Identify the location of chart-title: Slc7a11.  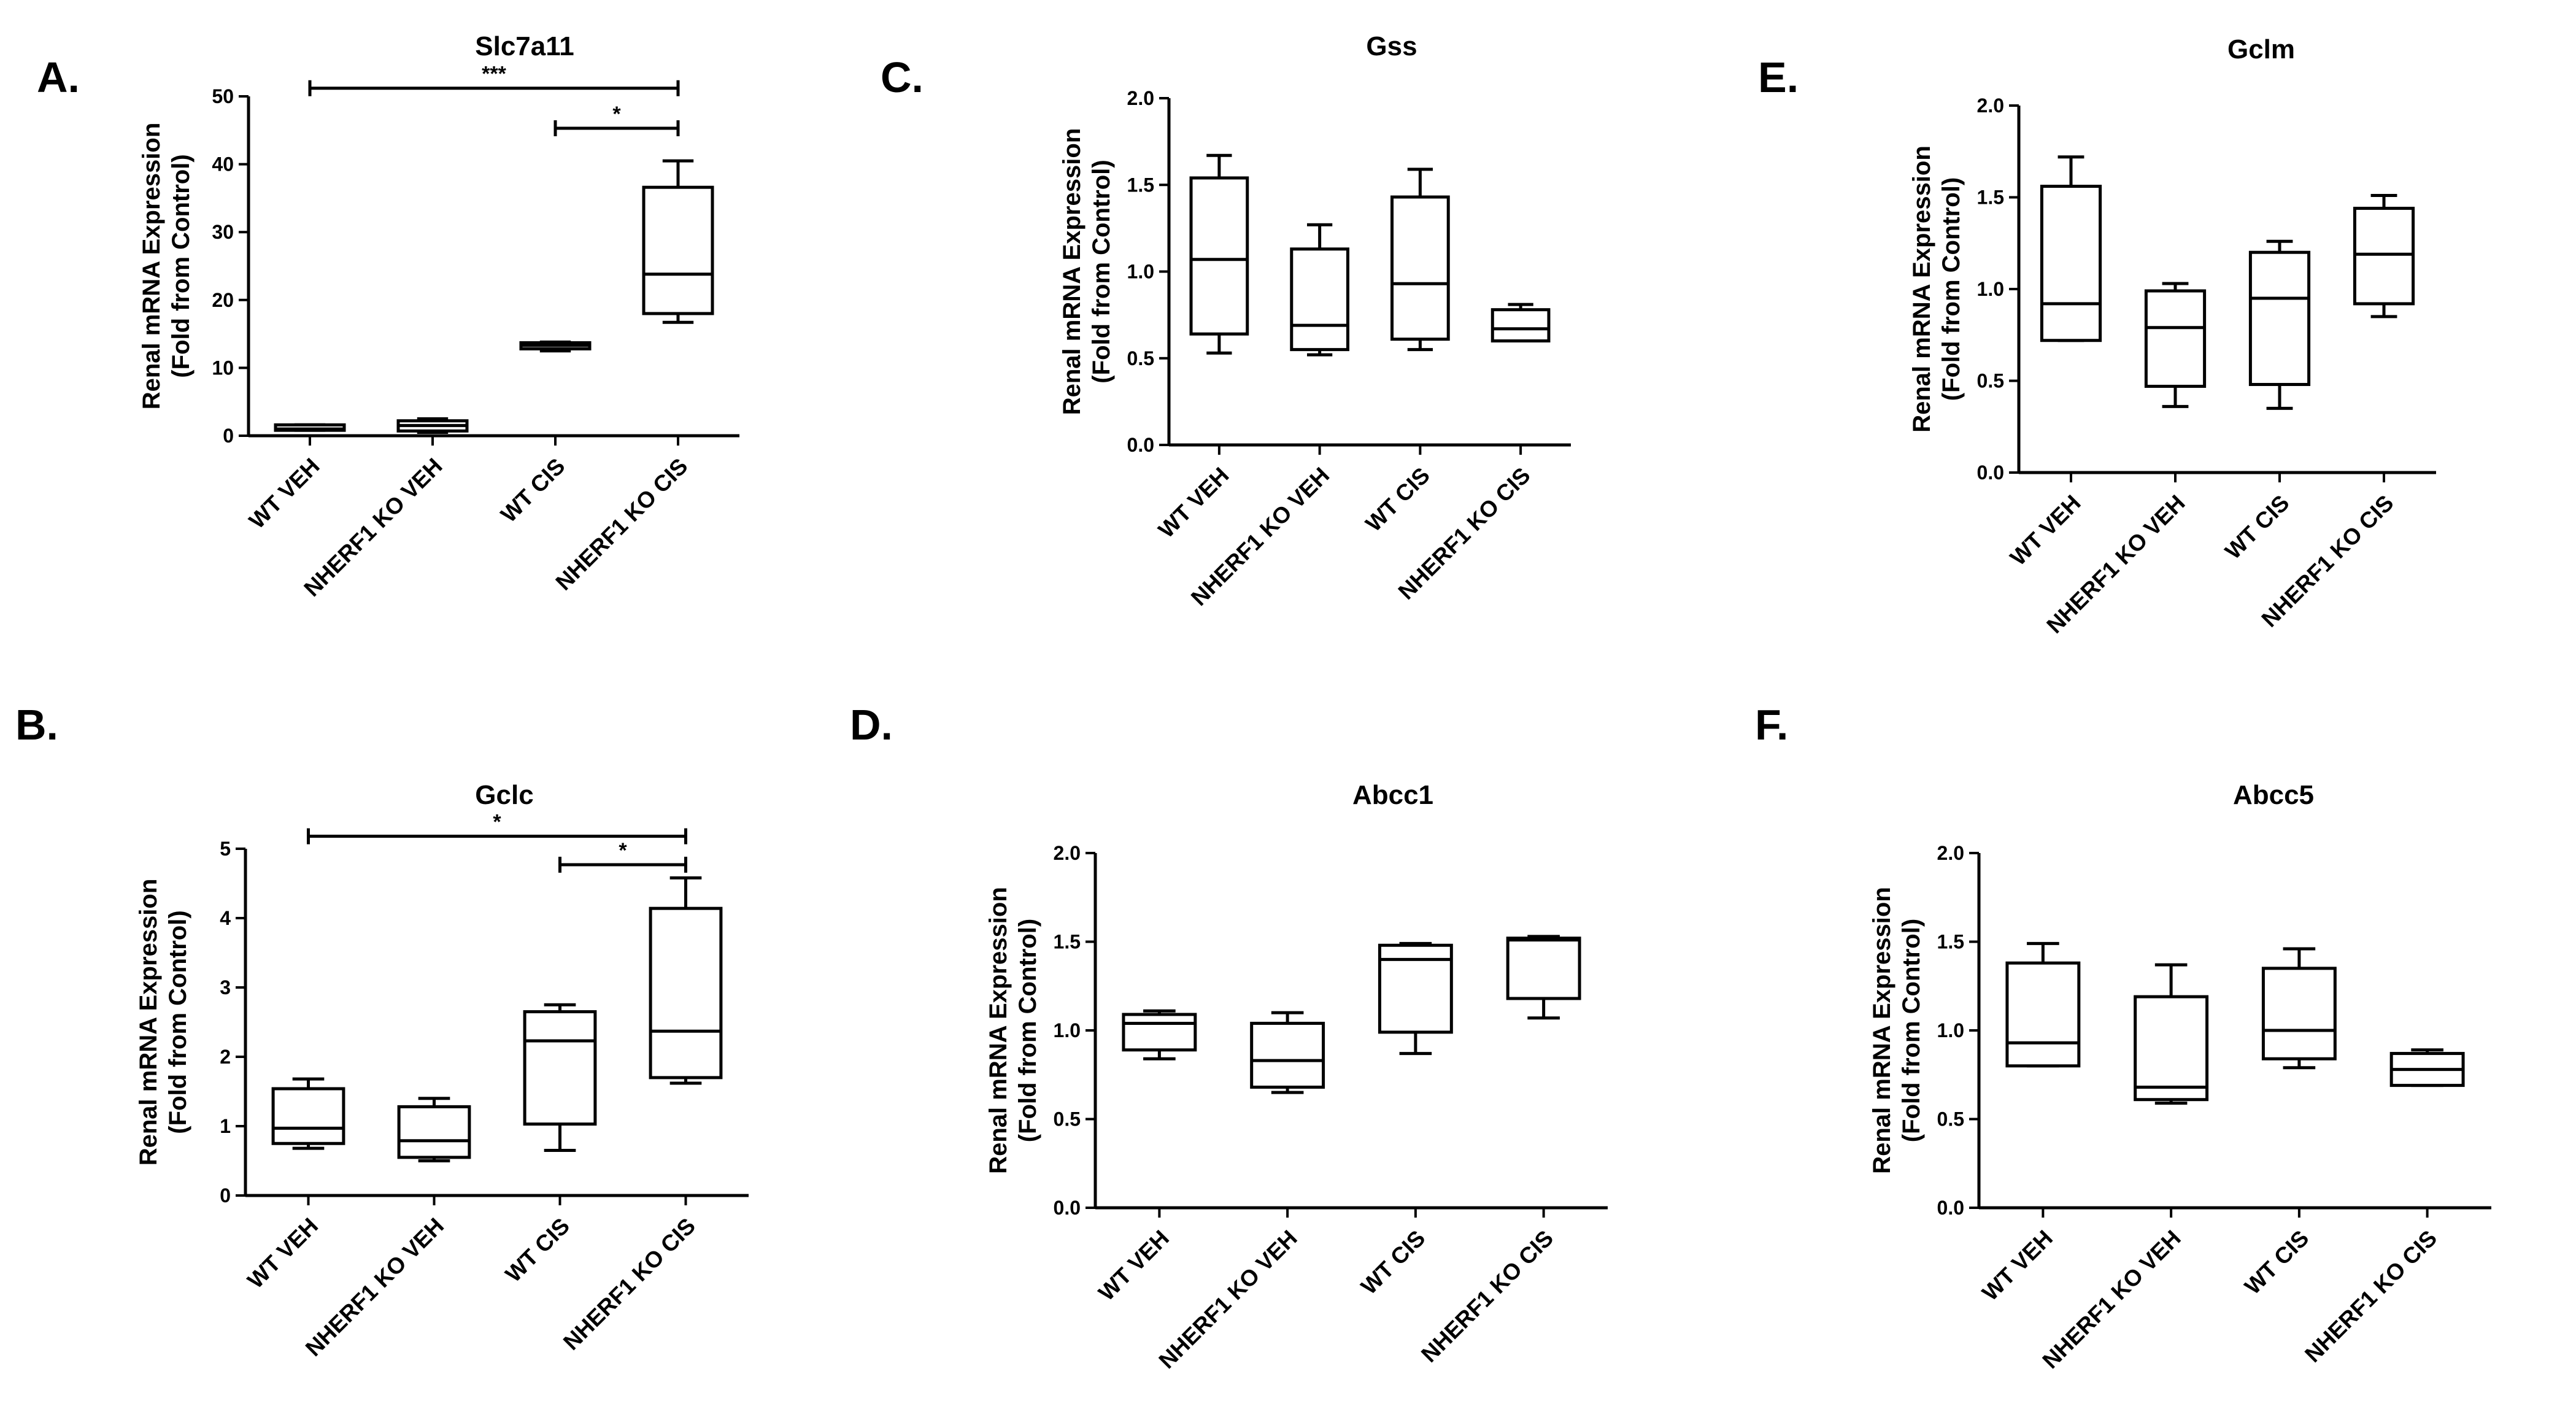
(524, 46).